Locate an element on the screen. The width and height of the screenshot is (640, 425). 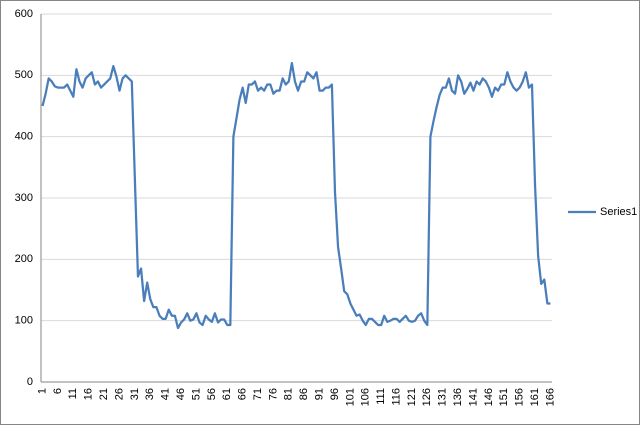
x-tick-label: 1 is located at coordinates (42, 391).